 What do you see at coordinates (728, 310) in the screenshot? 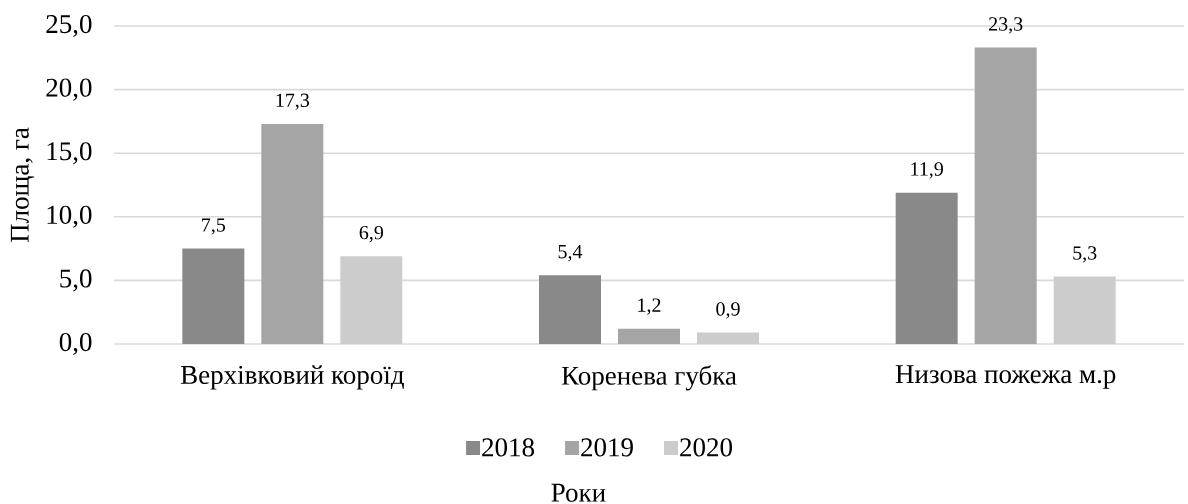
I see `data-label: 0,9` at bounding box center [728, 310].